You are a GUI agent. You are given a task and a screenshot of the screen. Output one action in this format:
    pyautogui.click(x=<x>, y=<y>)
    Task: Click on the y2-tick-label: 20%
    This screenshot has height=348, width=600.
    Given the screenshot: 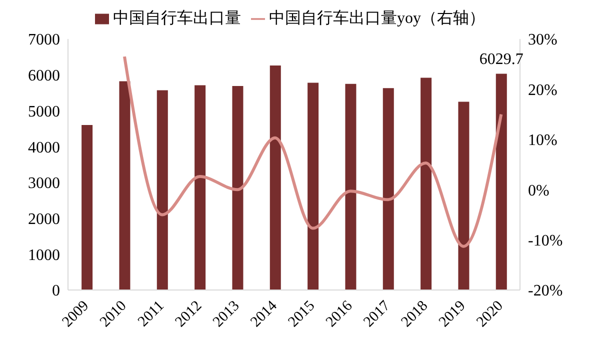 What is the action you would take?
    pyautogui.click(x=543, y=90)
    